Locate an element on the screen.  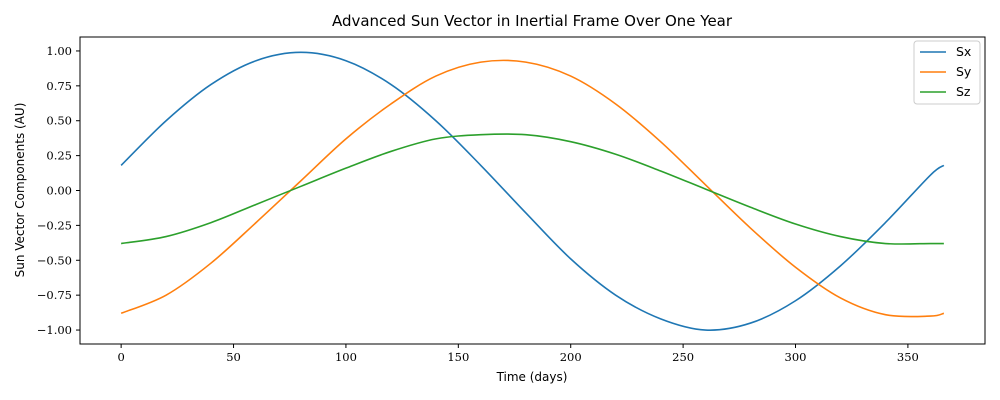
y-tick-label: −0.25 is located at coordinates (54, 225).